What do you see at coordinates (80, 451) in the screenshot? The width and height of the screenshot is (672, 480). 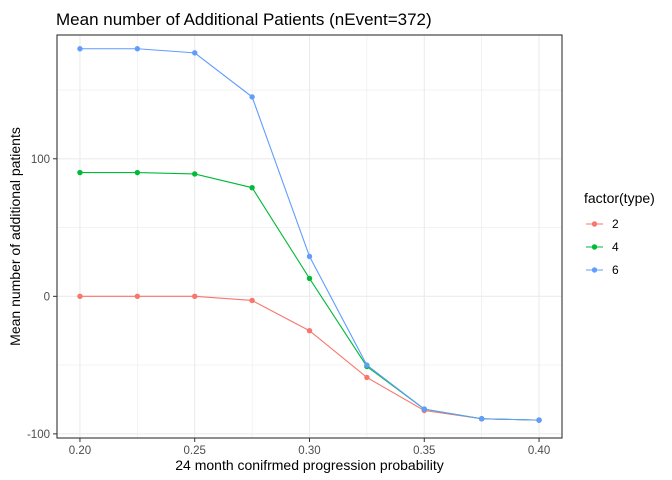 I see `x-tick-label: 0.20` at bounding box center [80, 451].